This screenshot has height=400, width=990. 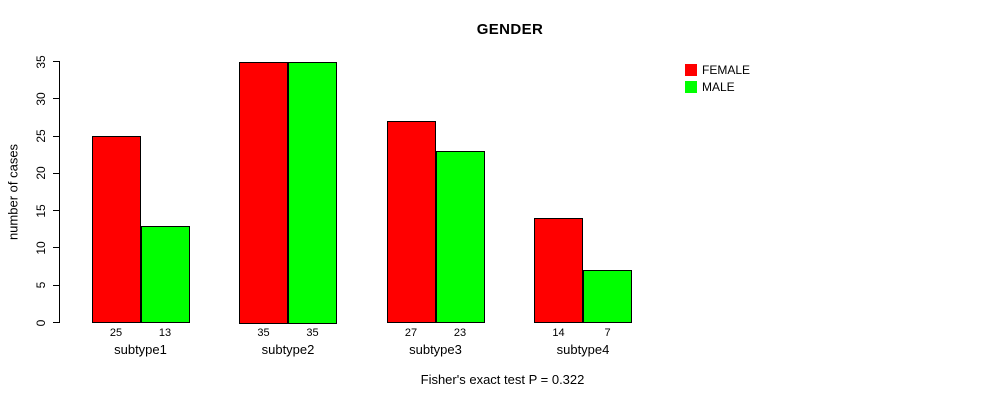 I want to click on bar-value-label: 13, so click(x=165, y=333).